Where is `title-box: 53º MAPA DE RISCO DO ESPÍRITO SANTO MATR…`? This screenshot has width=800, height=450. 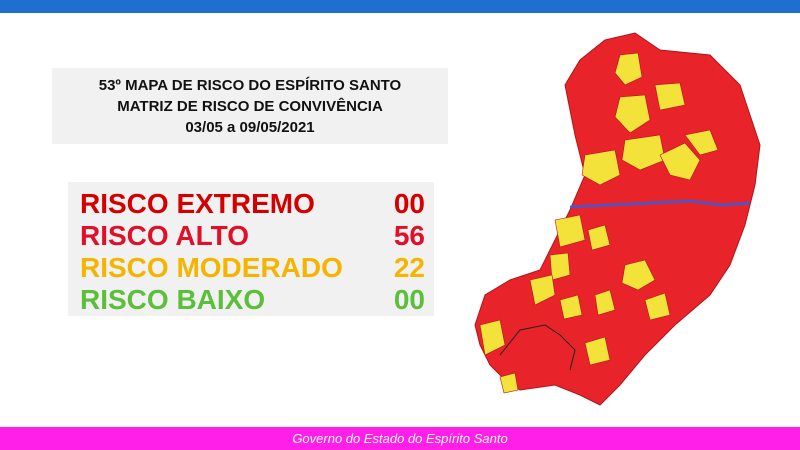 title-box: 53º MAPA DE RISCO DO ESPÍRITO SANTO MATR… is located at coordinates (250, 106).